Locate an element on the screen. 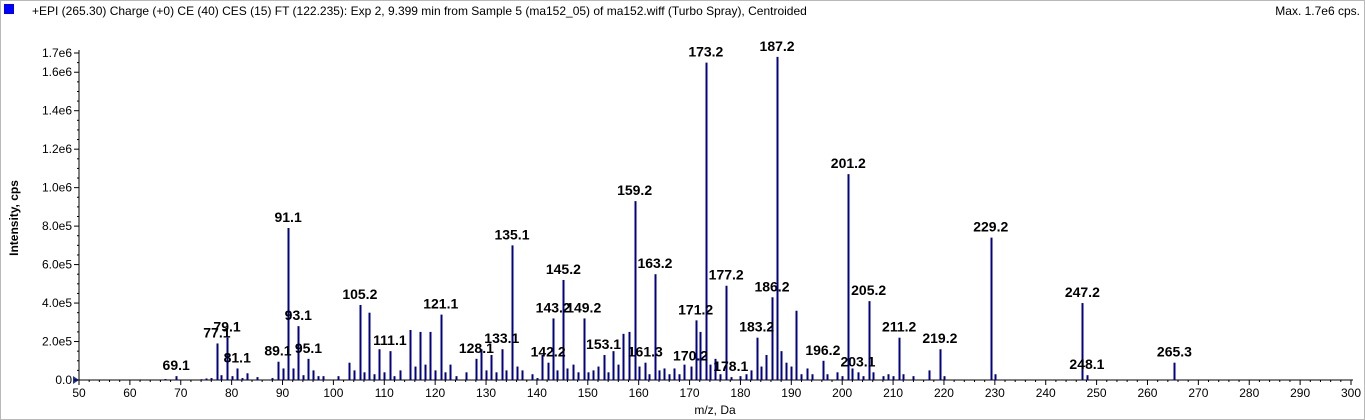 The height and width of the screenshot is (420, 1365). peak-label: 159.2 is located at coordinates (634, 190).